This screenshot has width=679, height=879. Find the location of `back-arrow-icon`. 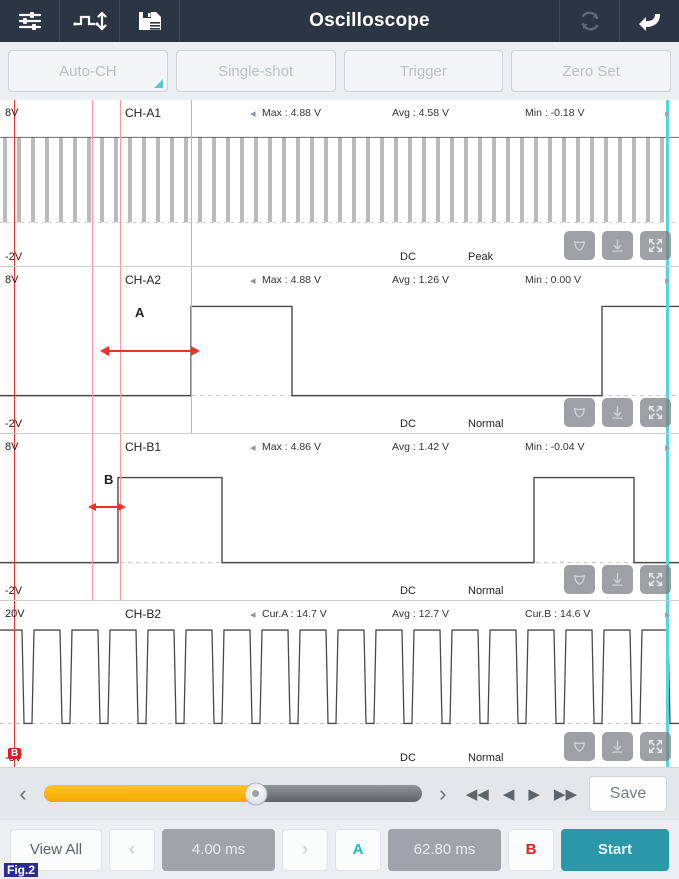

back-arrow-icon is located at coordinates (649, 21).